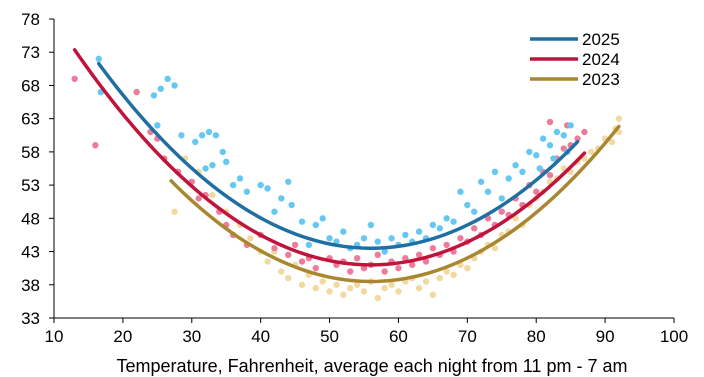  I want to click on legend-label-2024: 2024, so click(601, 59).